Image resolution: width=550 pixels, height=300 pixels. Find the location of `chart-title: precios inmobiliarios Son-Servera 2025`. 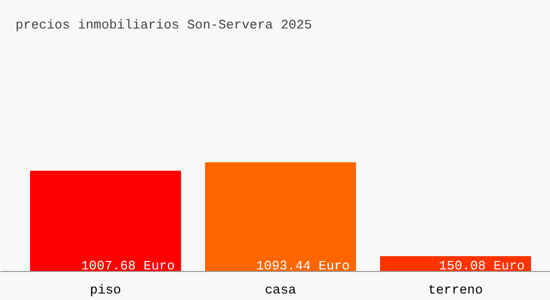

chart-title: precios inmobiliarios Son-Servera 2025 is located at coordinates (164, 25).